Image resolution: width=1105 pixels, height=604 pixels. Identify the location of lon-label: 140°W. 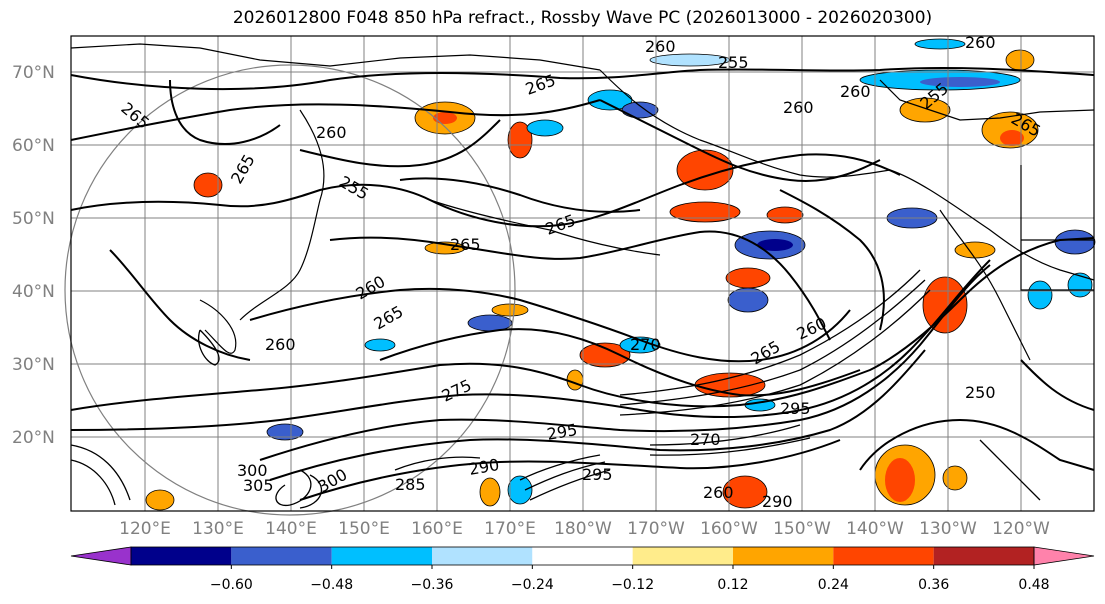
(875, 529).